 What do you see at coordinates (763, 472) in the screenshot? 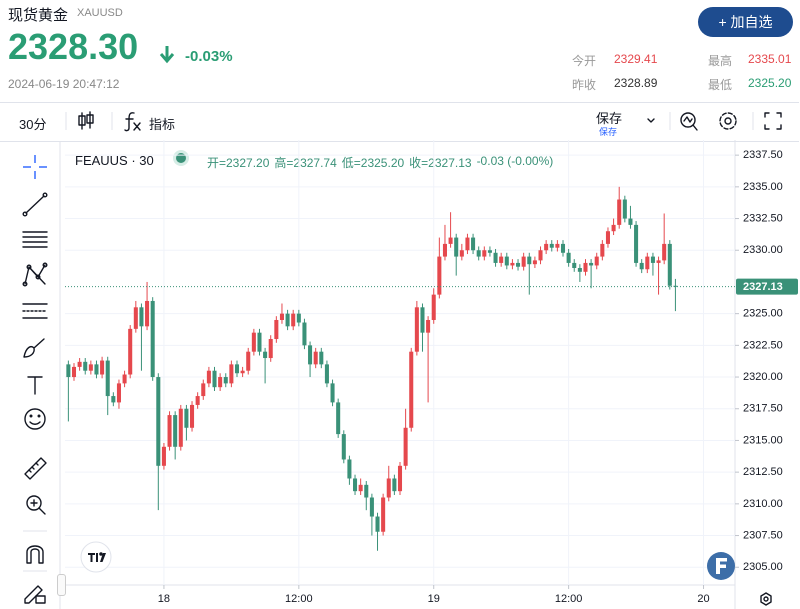
I see `y-tick-label: 2312.50` at bounding box center [763, 472].